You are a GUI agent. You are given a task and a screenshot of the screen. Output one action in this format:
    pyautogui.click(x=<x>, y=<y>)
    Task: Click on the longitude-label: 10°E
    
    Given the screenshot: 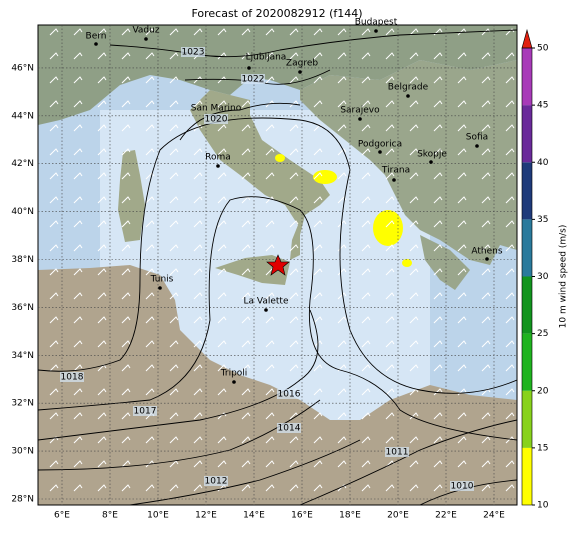 What is the action you would take?
    pyautogui.click(x=158, y=516)
    